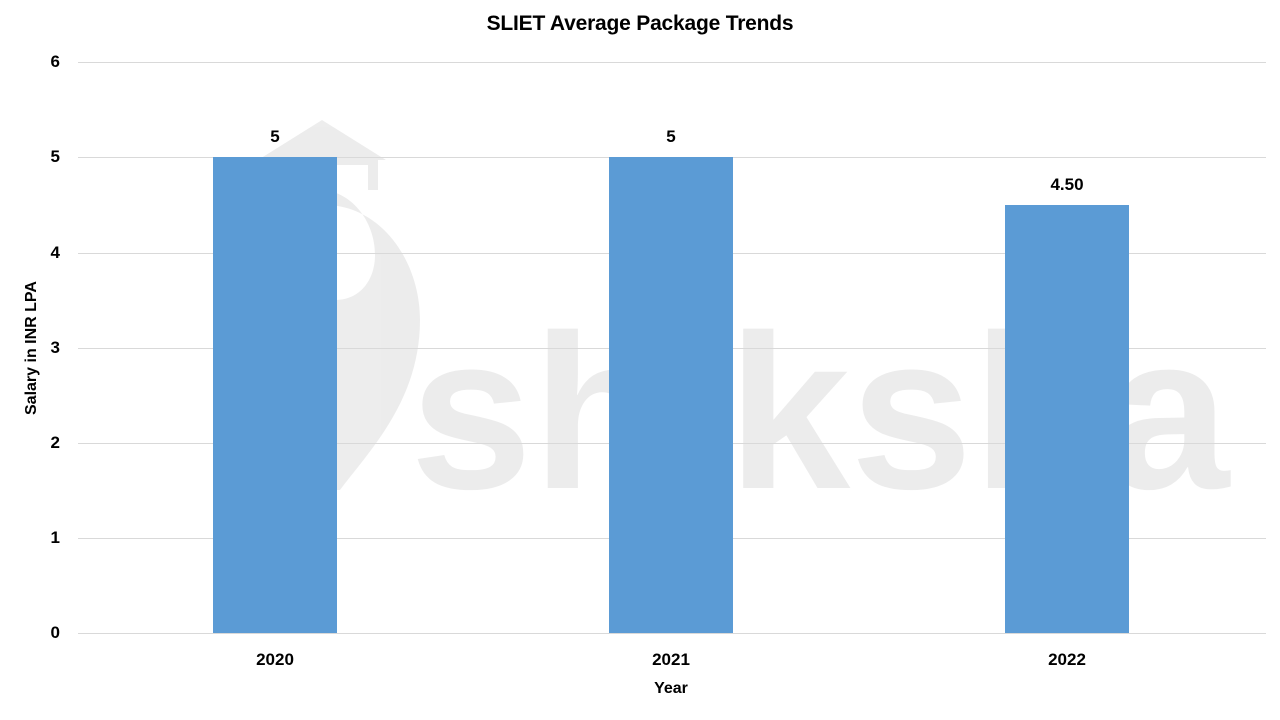 This screenshot has height=720, width=1280. I want to click on x-tick: 2021, so click(671, 659).